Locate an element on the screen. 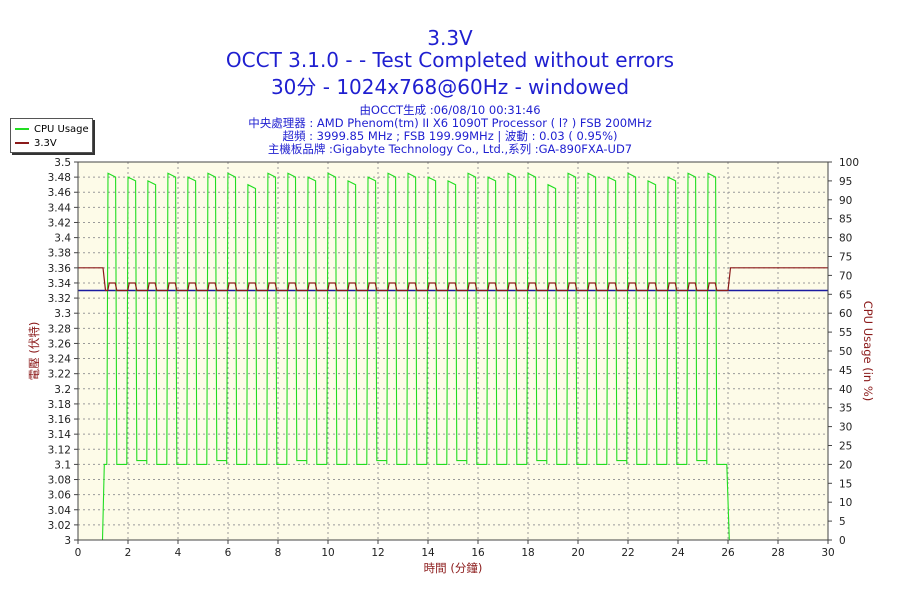 The height and width of the screenshot is (600, 900). x-tick-label: 22 is located at coordinates (627, 553).